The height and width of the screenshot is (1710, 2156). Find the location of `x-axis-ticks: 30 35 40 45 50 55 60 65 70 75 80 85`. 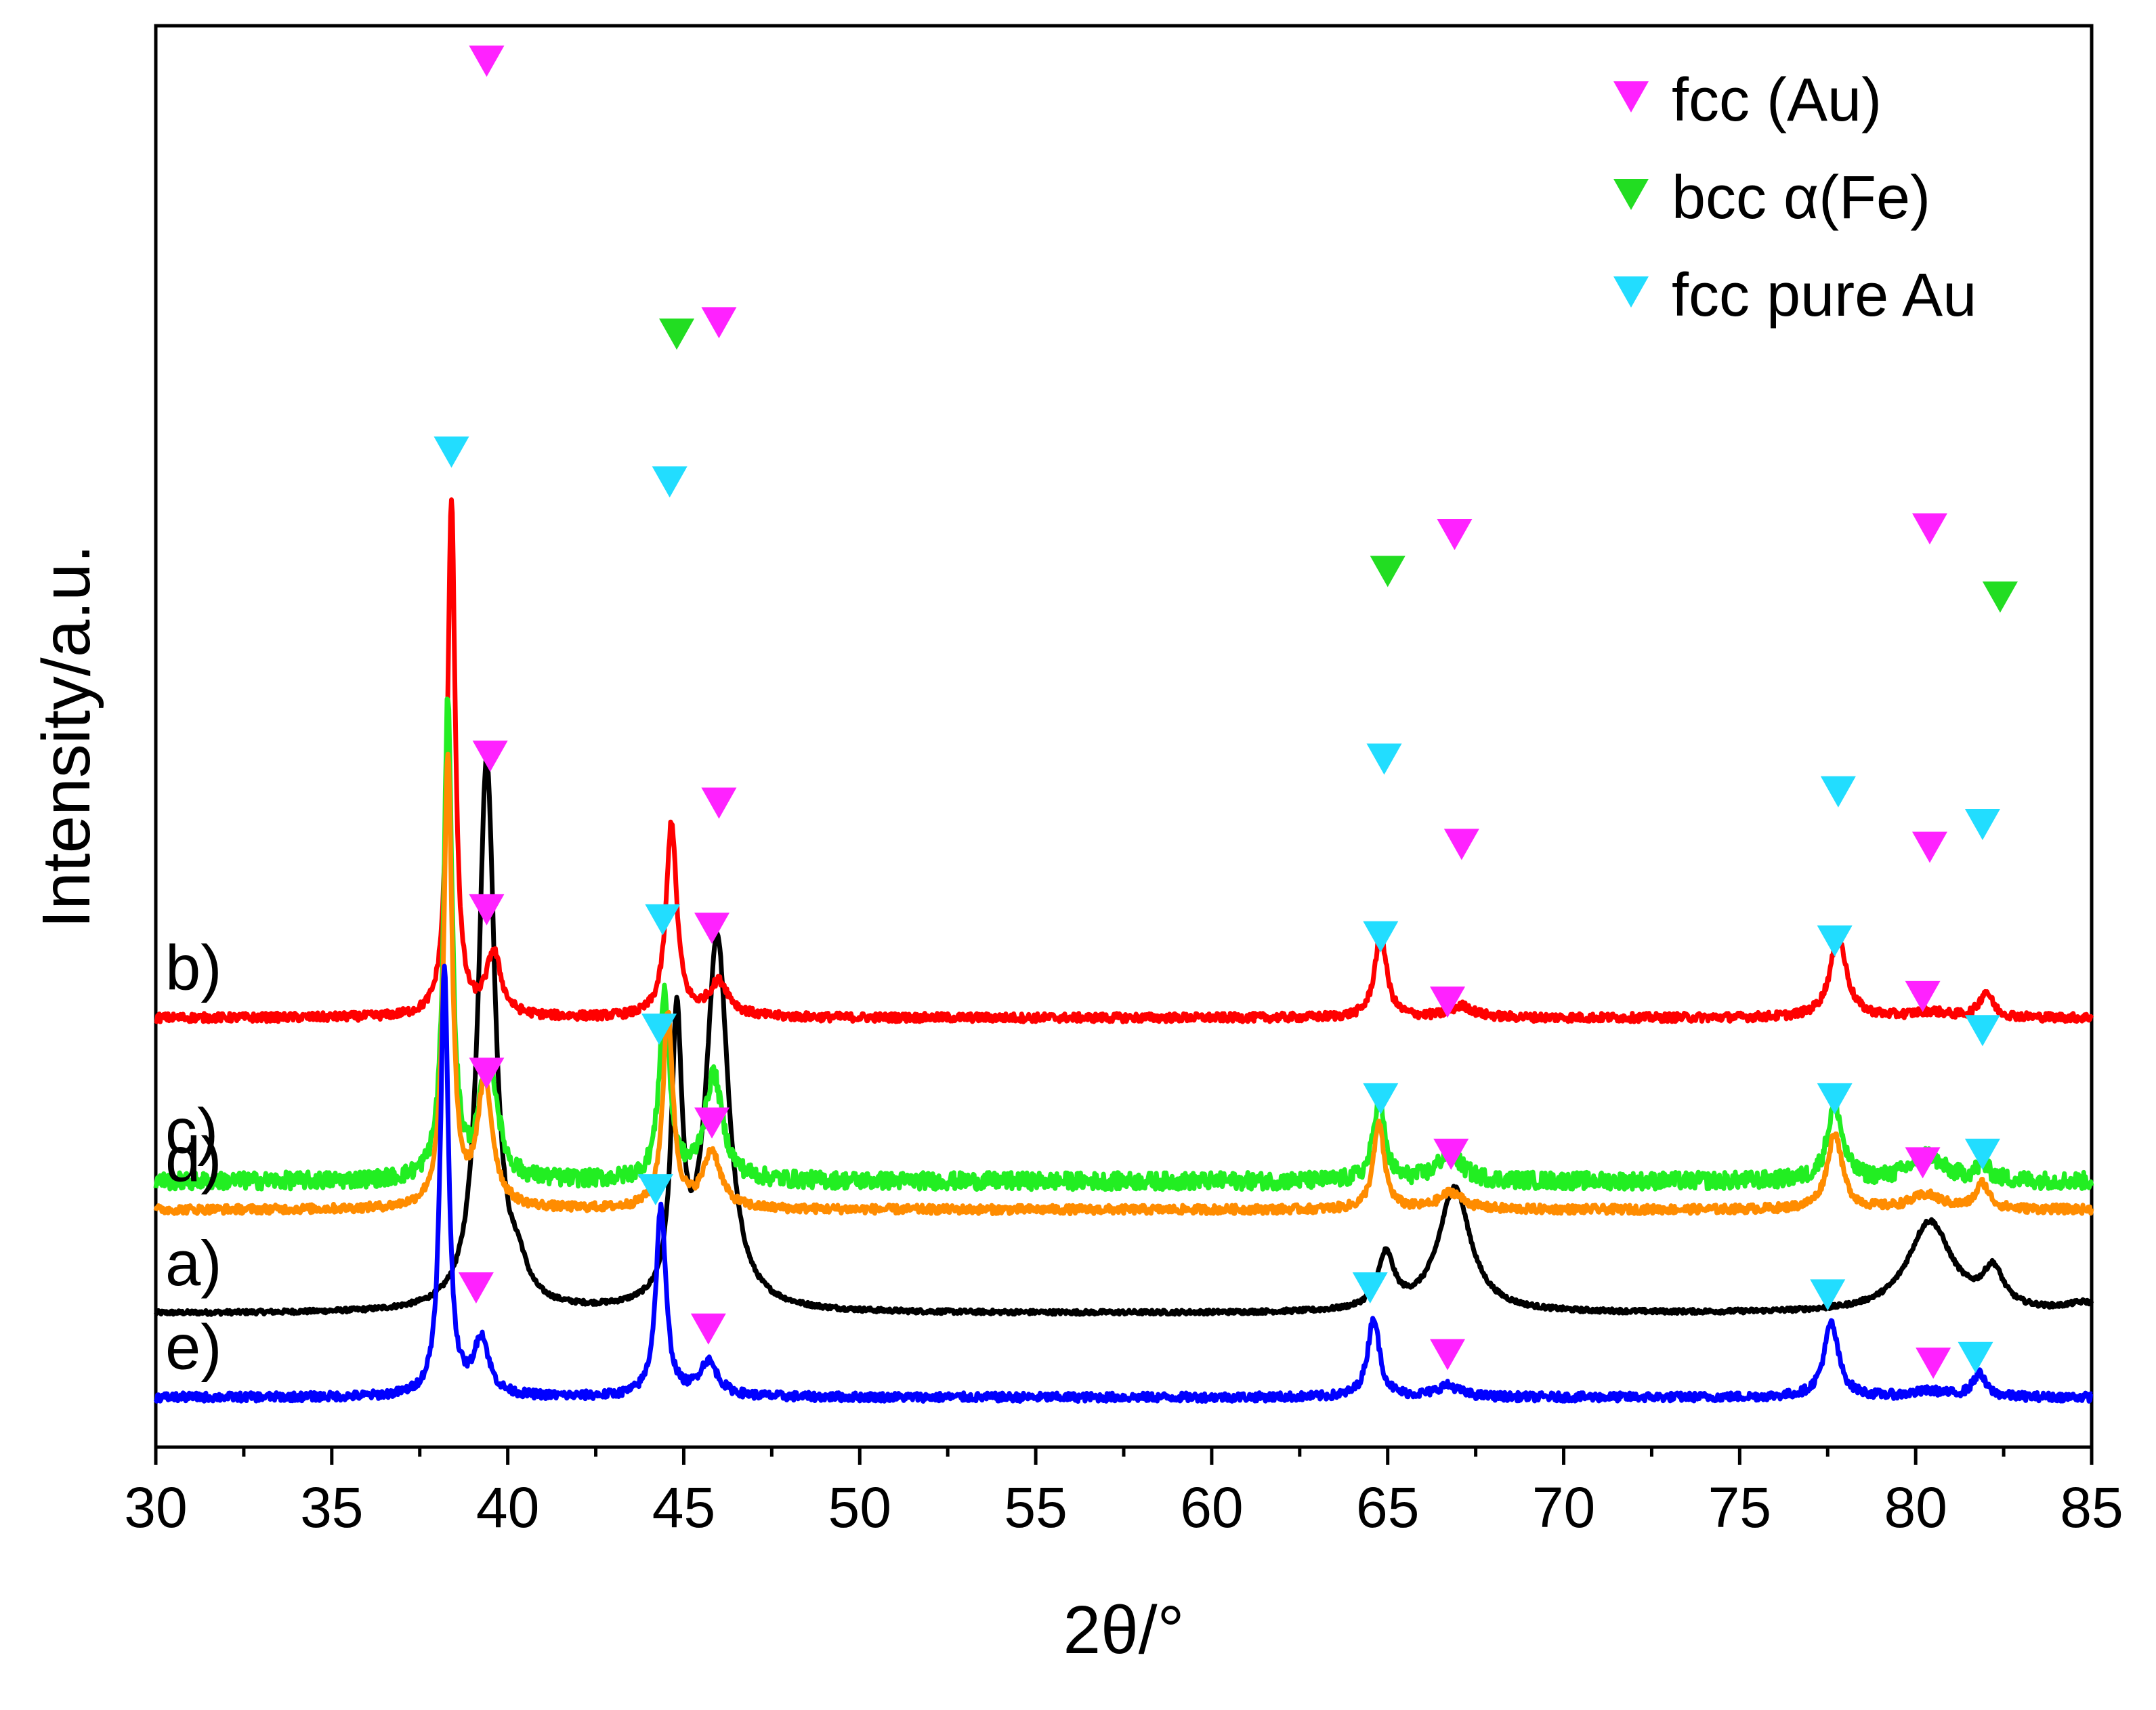

x-axis-ticks: 30 35 40 45 50 55 60 65 70 75 80 85 is located at coordinates (1123, 1493).